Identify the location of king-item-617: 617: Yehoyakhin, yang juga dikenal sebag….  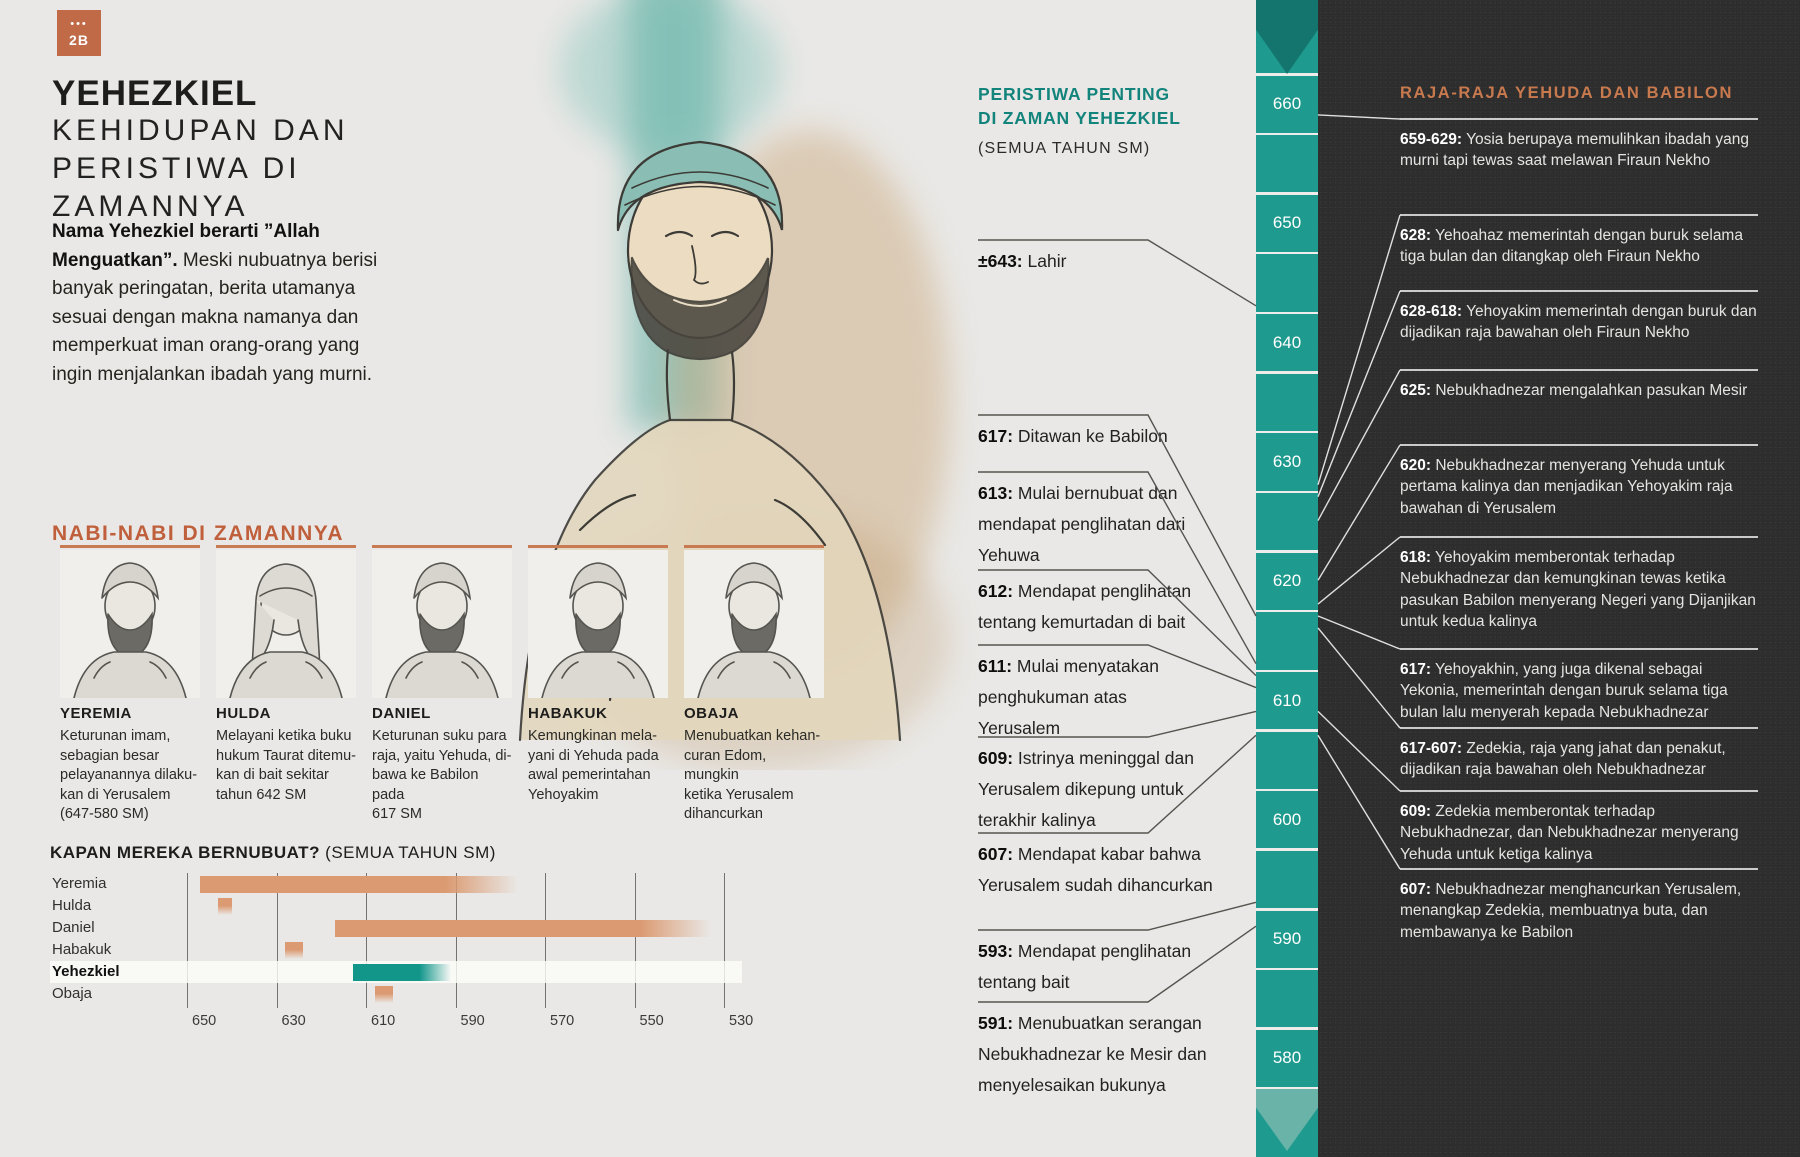
(1579, 685).